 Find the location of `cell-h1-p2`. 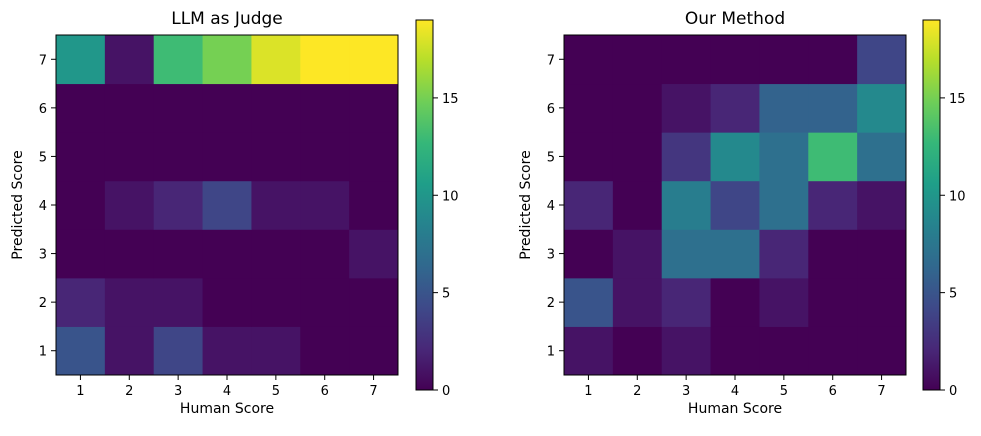

cell-h1-p2 is located at coordinates (589, 302).